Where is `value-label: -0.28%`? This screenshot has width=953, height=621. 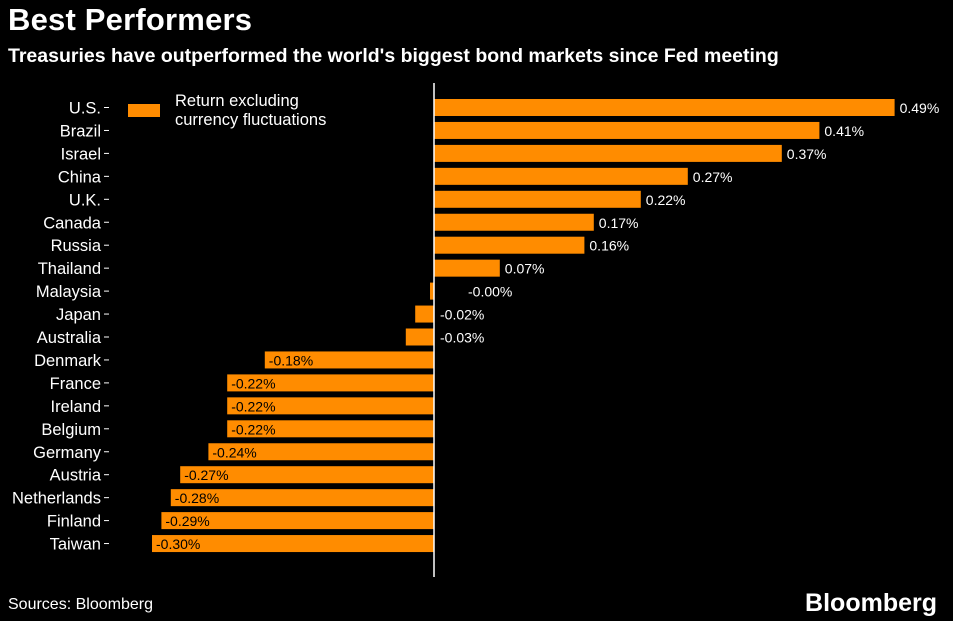 value-label: -0.28% is located at coordinates (197, 498).